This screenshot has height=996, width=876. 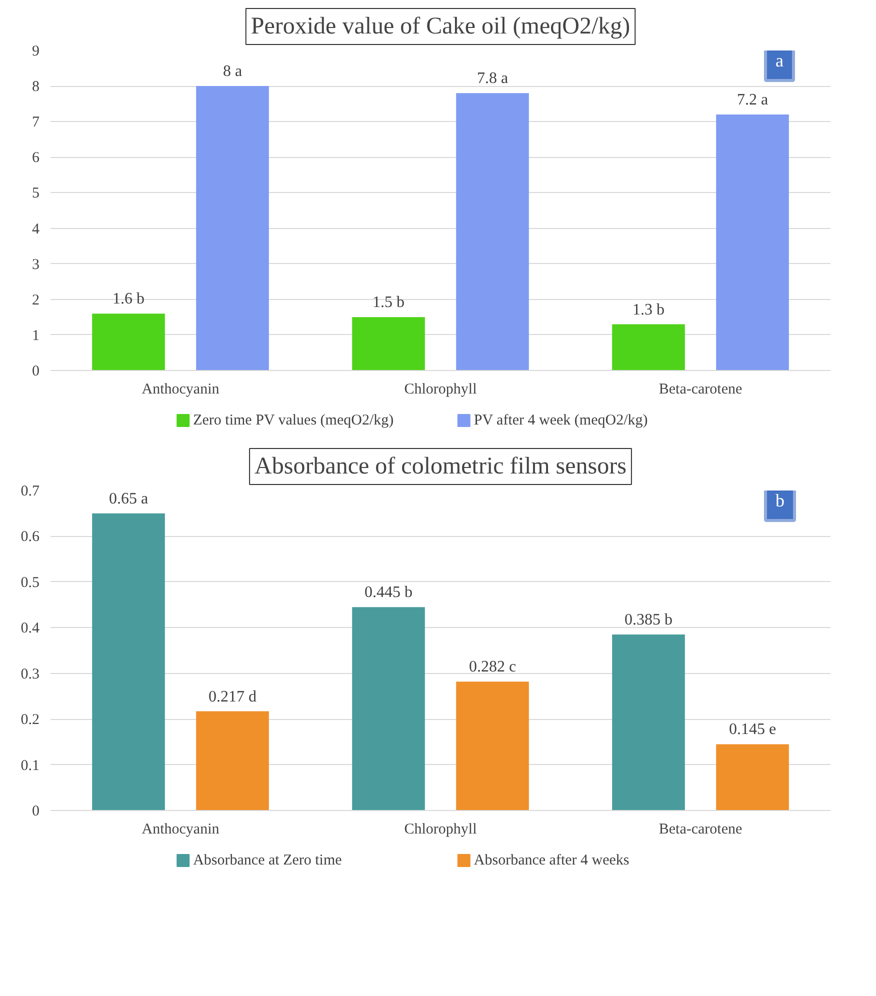 What do you see at coordinates (36, 87) in the screenshot?
I see `y-tick-label: 8` at bounding box center [36, 87].